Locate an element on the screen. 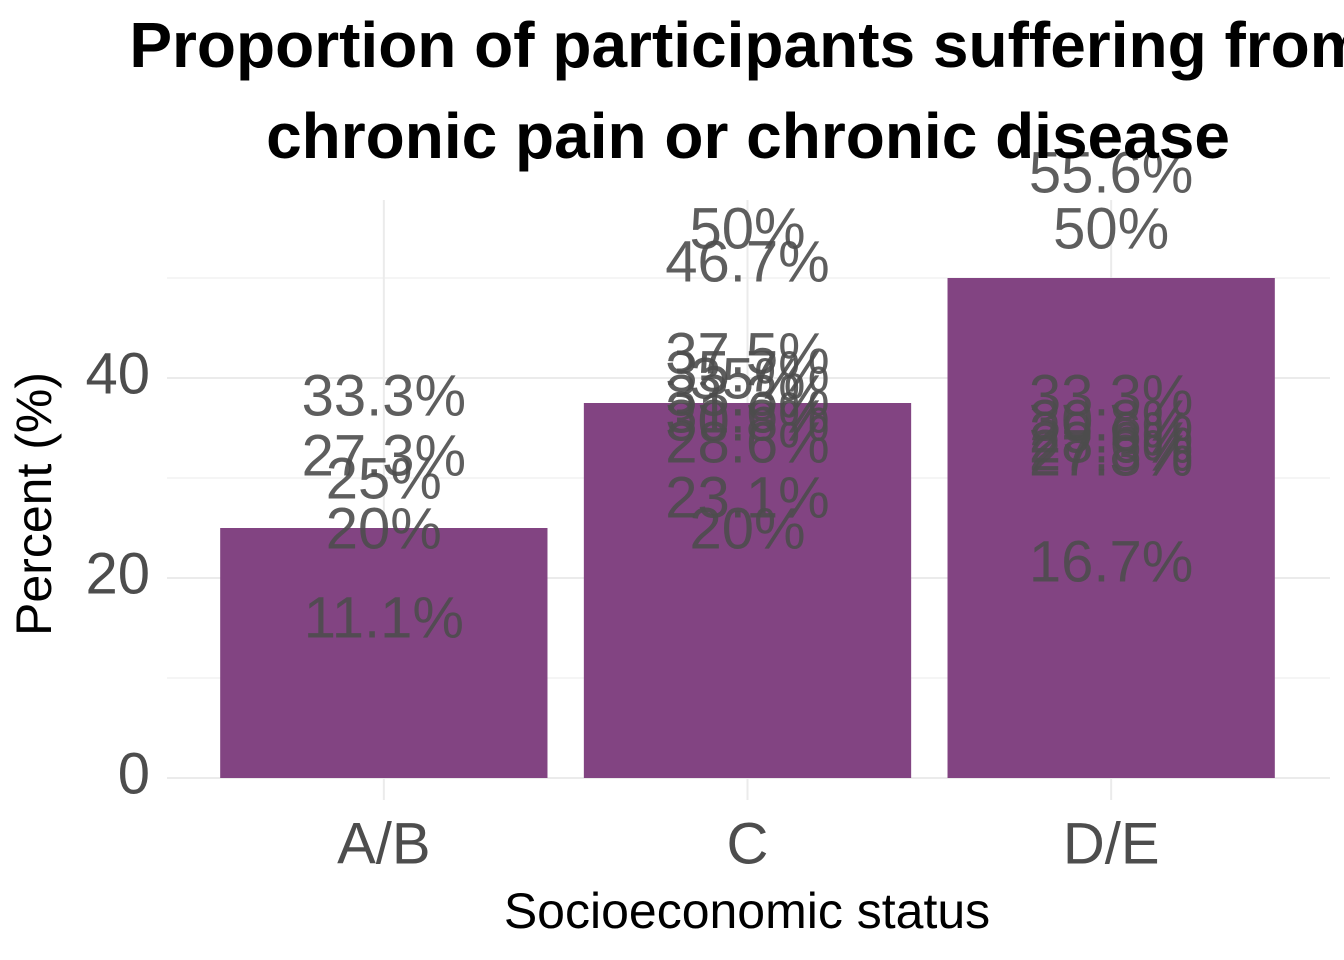 The height and width of the screenshot is (960, 1344). data-label: 46.7% is located at coordinates (747, 261).